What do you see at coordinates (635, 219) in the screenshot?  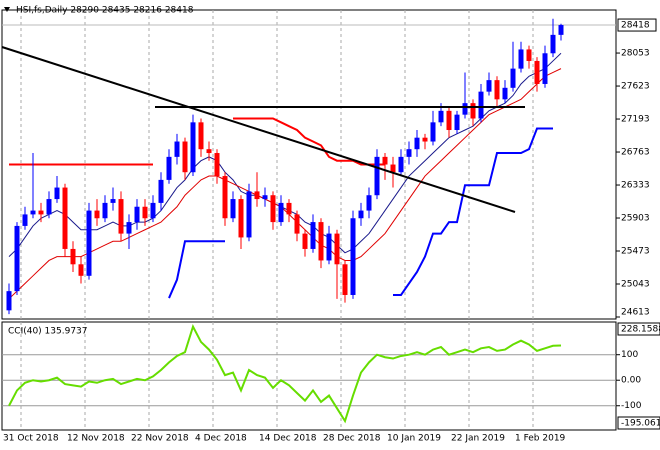 I see `y-tick-label: 25903` at bounding box center [635, 219].